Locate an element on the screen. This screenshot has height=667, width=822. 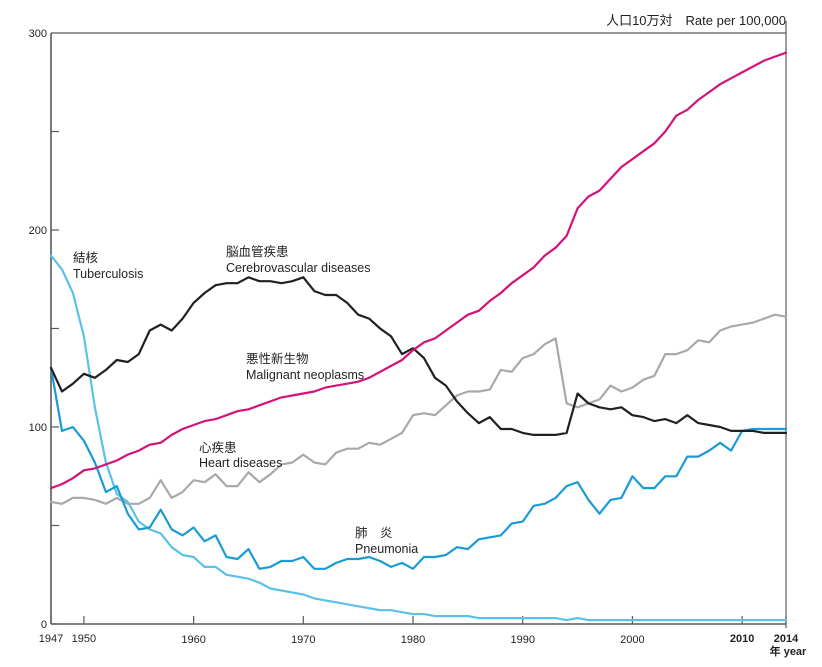
annotation-pneumonia-en: Pneumonia is located at coordinates (386, 549).